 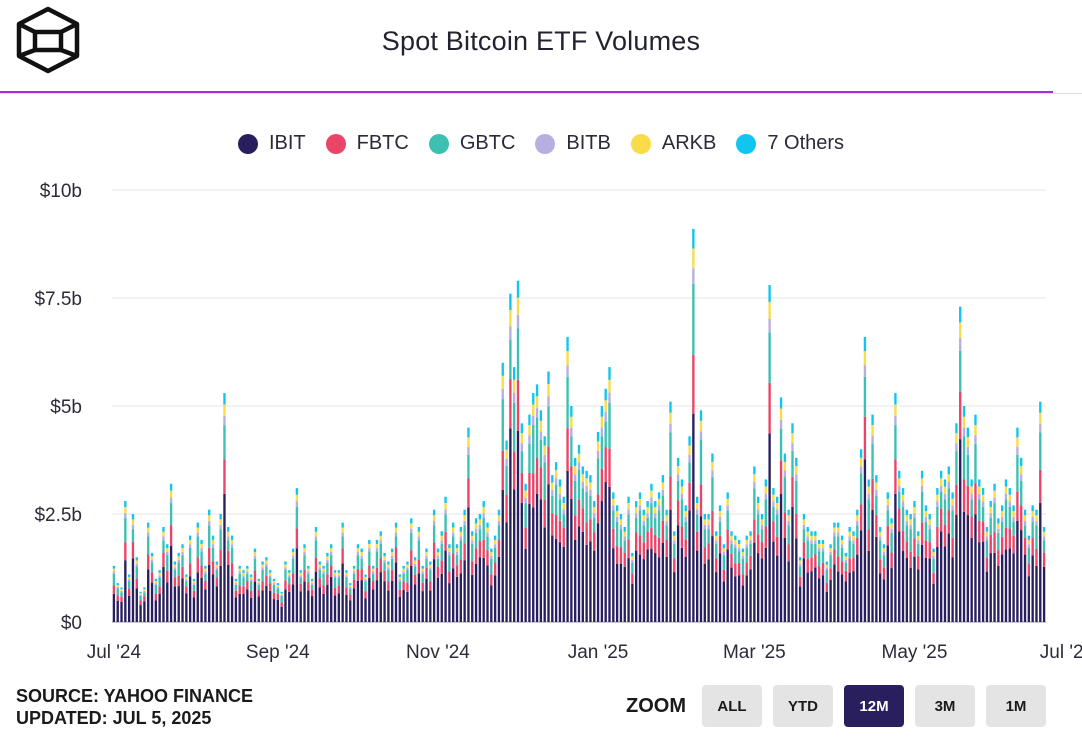 What do you see at coordinates (48, 40) in the screenshot?
I see `cube-logo-icon` at bounding box center [48, 40].